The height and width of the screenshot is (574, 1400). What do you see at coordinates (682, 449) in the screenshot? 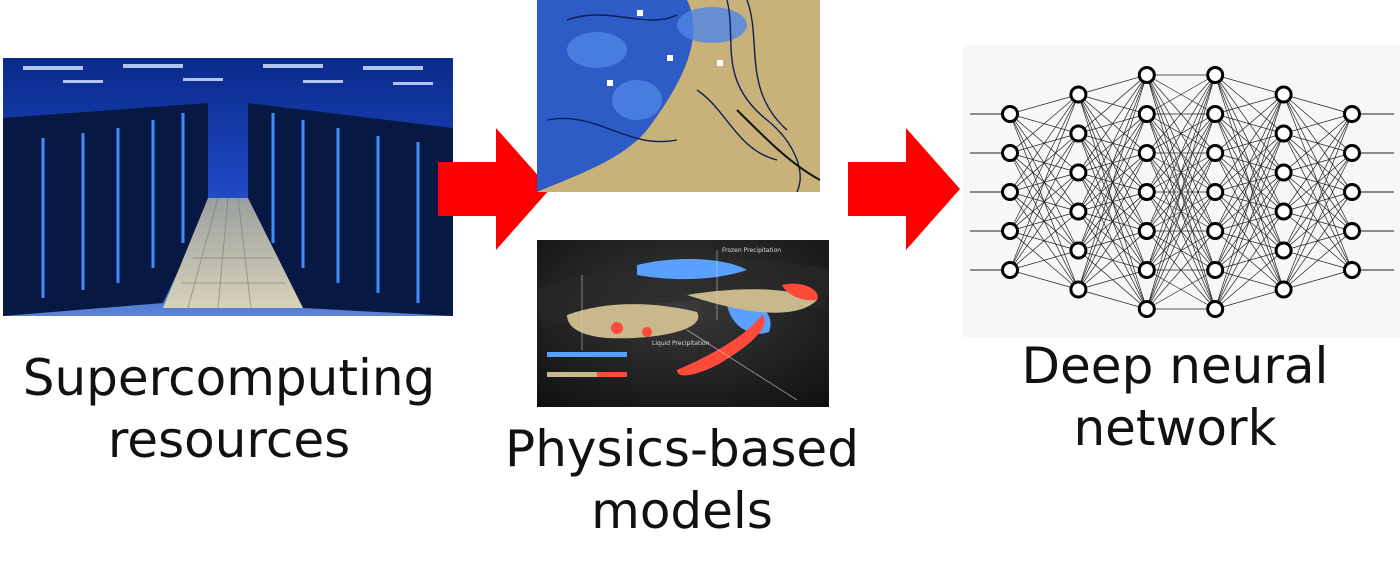
I see `caption-line: Physics-based` at bounding box center [682, 449].